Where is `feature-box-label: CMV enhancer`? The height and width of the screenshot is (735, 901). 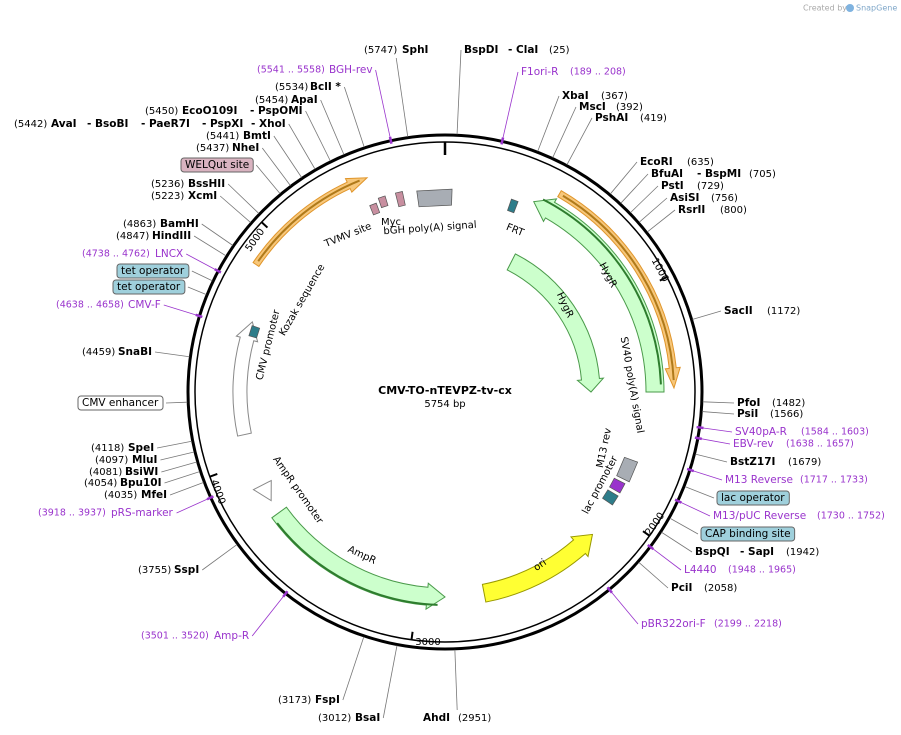
feature-box-label: CMV enhancer is located at coordinates (120, 403).